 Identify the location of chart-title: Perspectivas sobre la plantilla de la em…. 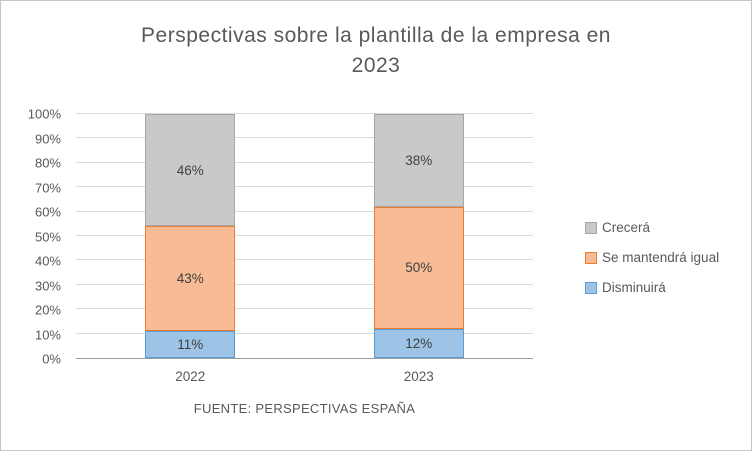
(376, 51).